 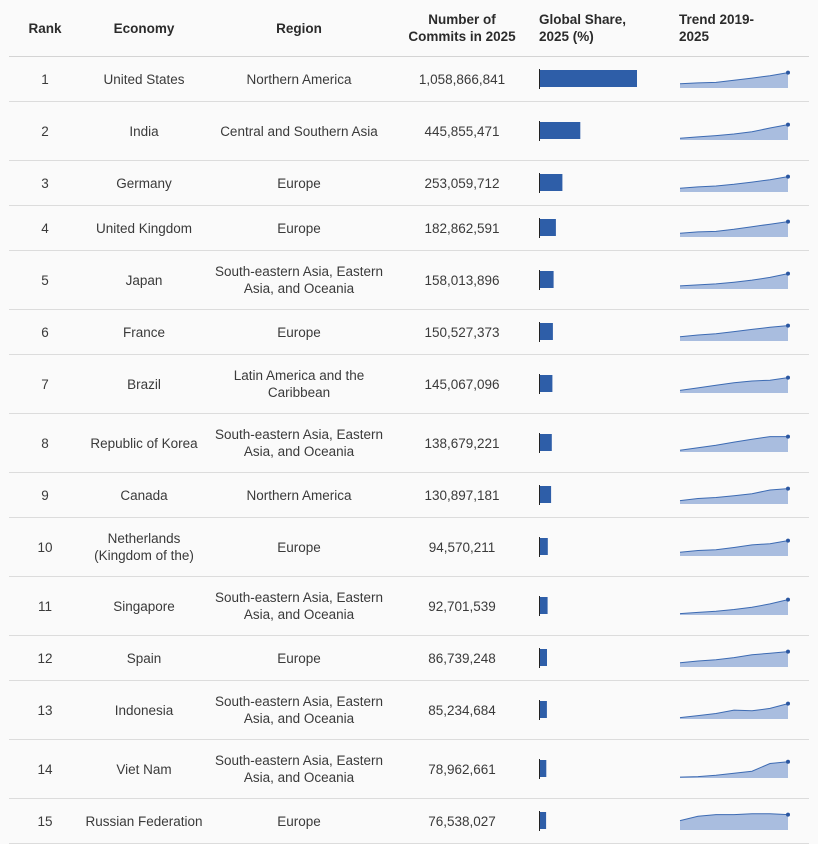 I want to click on rank-cell: 13, so click(x=45, y=710).